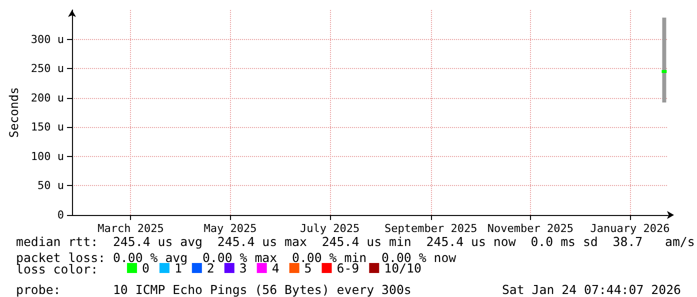  Describe the element at coordinates (591, 289) in the screenshot. I see `text: Sat Jan 24 07:44:07 2026` at that location.